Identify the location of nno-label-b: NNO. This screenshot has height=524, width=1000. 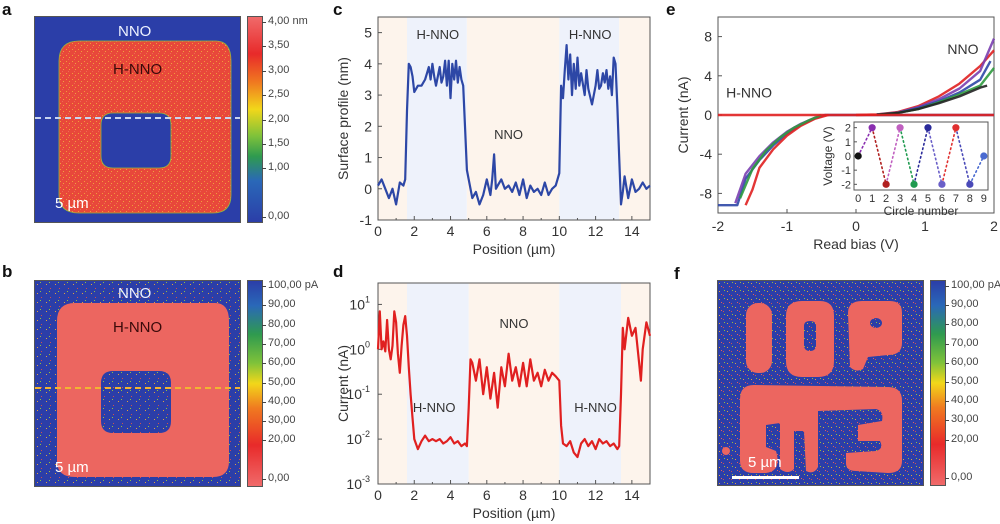
(135, 293).